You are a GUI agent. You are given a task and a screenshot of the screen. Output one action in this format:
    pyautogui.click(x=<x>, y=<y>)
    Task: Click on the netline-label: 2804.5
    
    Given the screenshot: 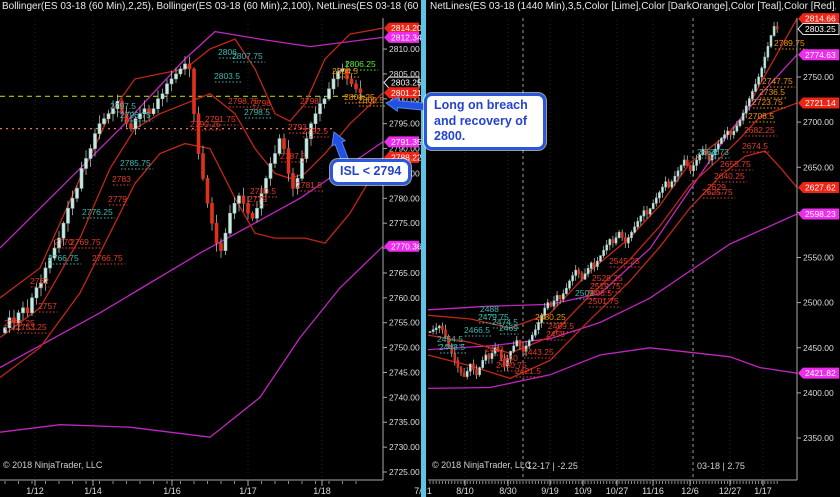 What is the action you would take?
    pyautogui.click(x=345, y=71)
    